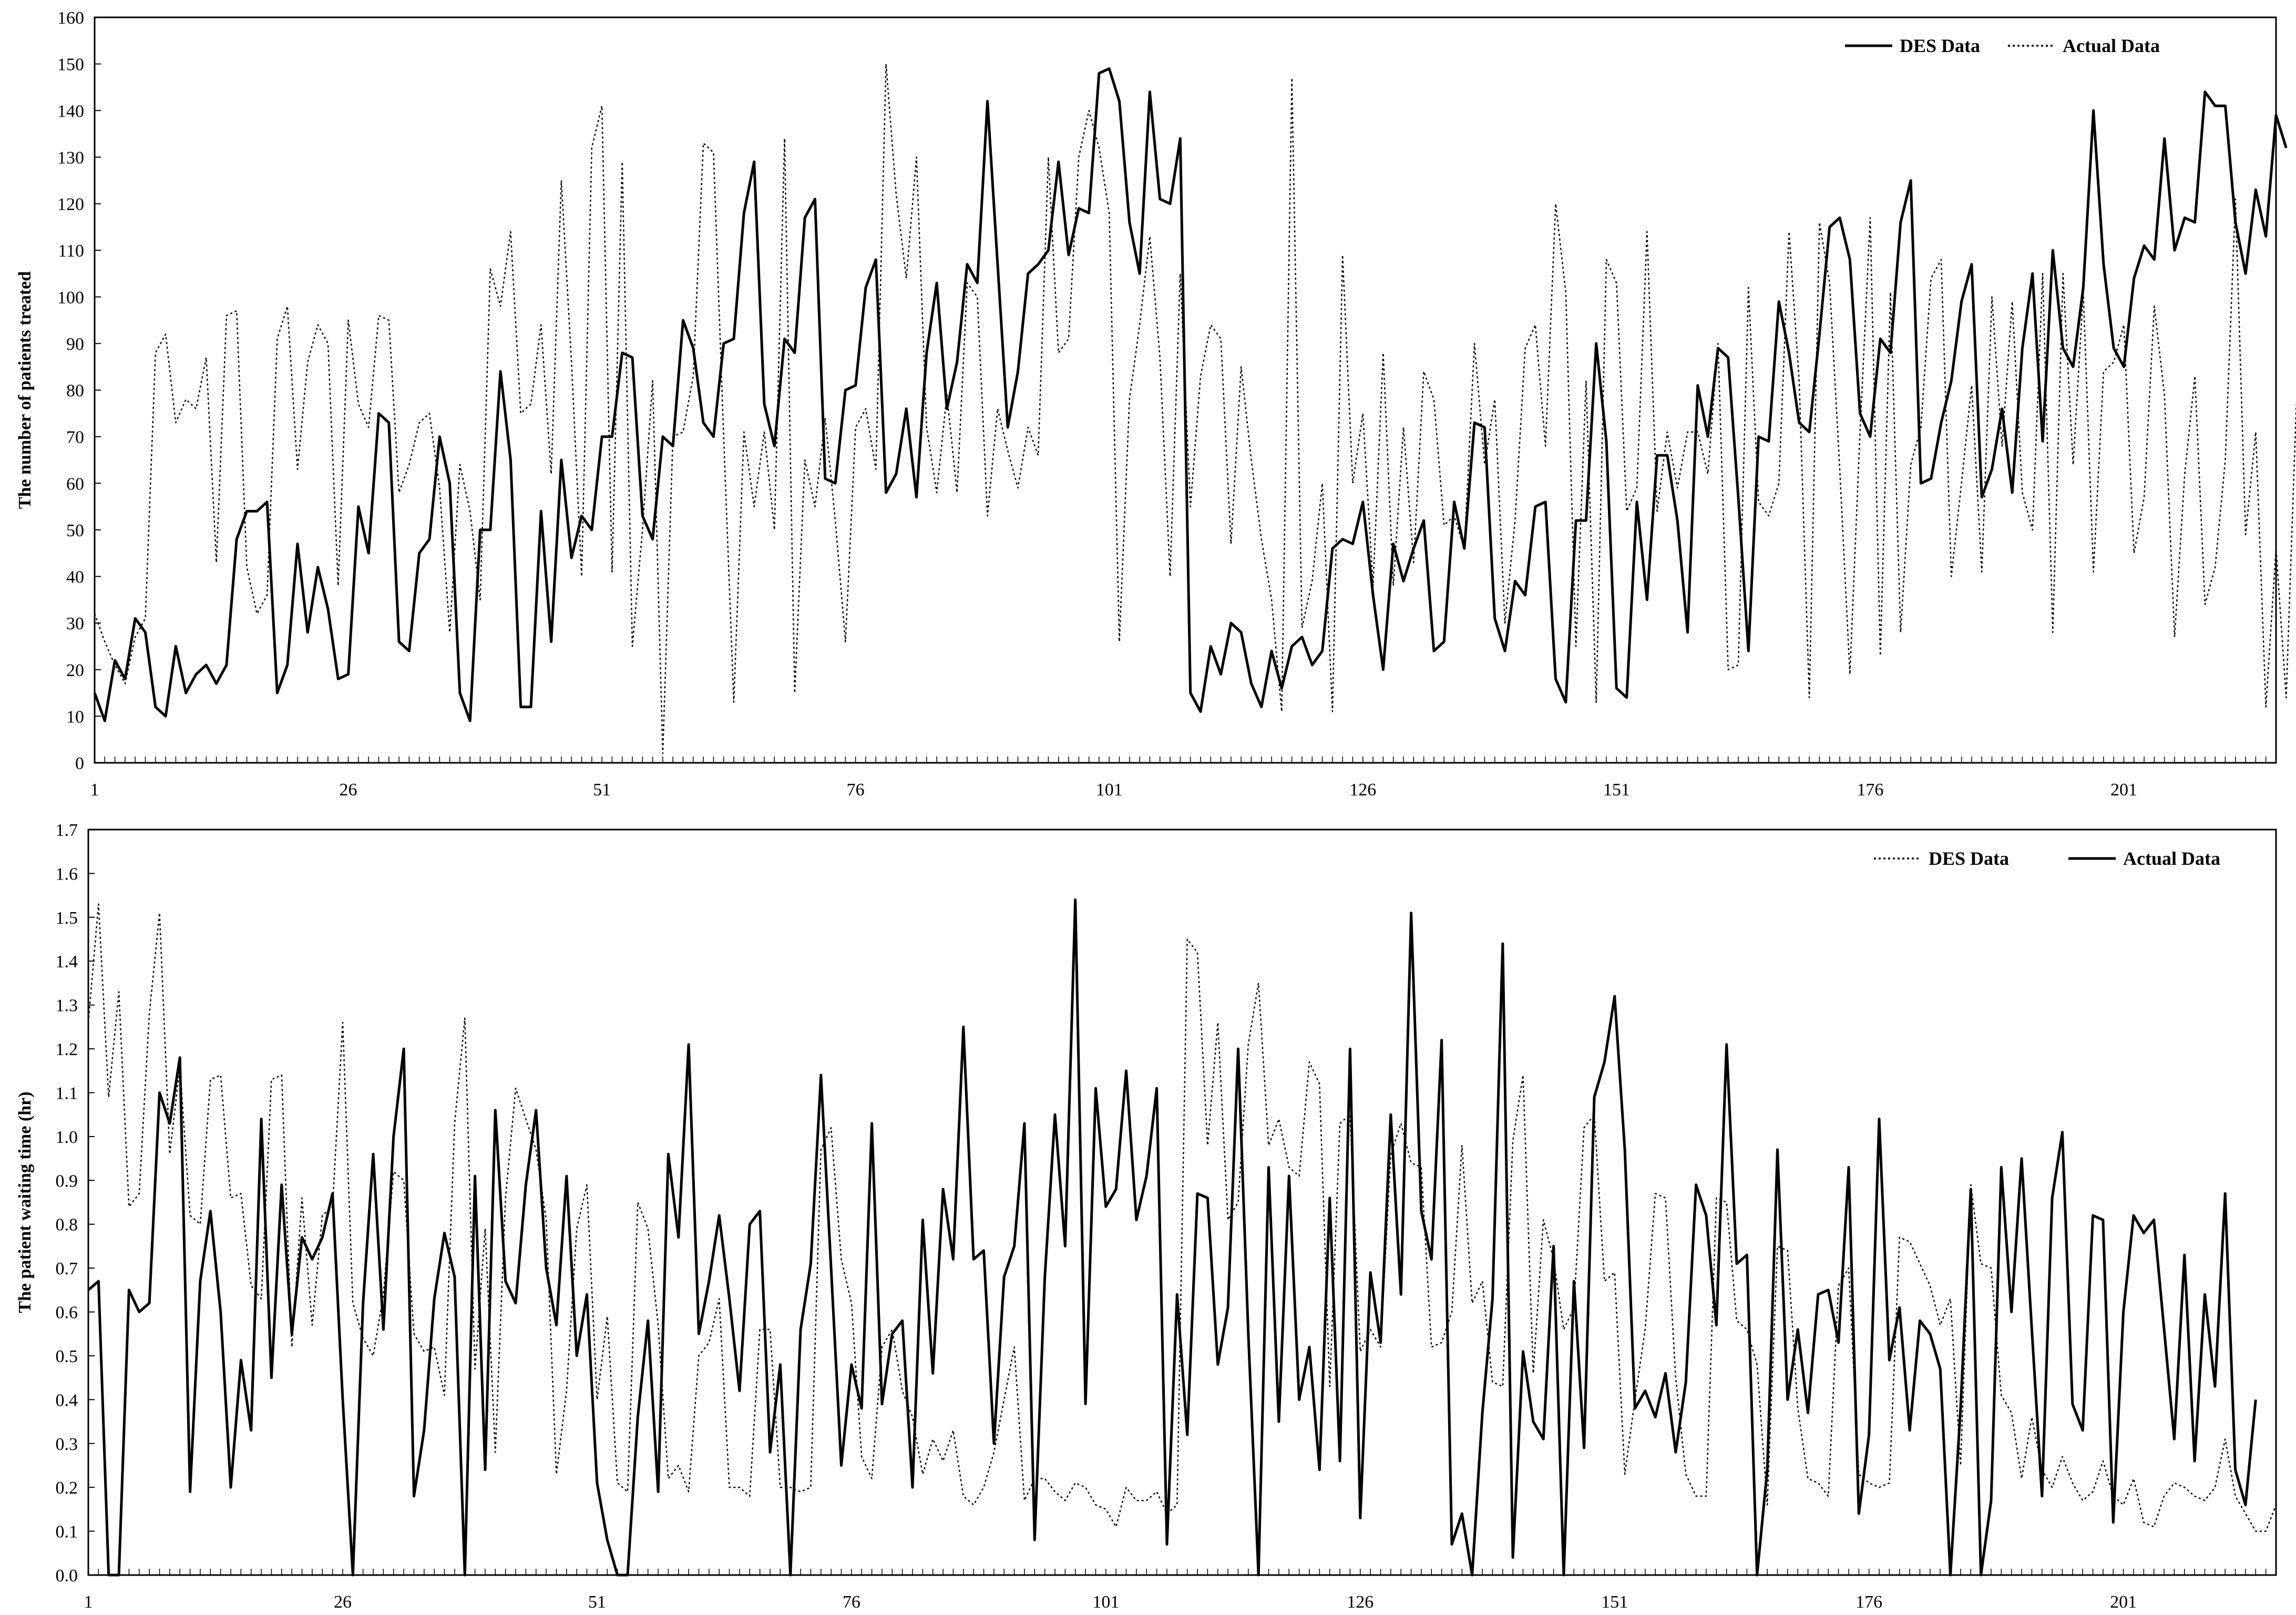 The width and height of the screenshot is (2296, 1615). I want to click on y-tick-label: 50, so click(75, 530).